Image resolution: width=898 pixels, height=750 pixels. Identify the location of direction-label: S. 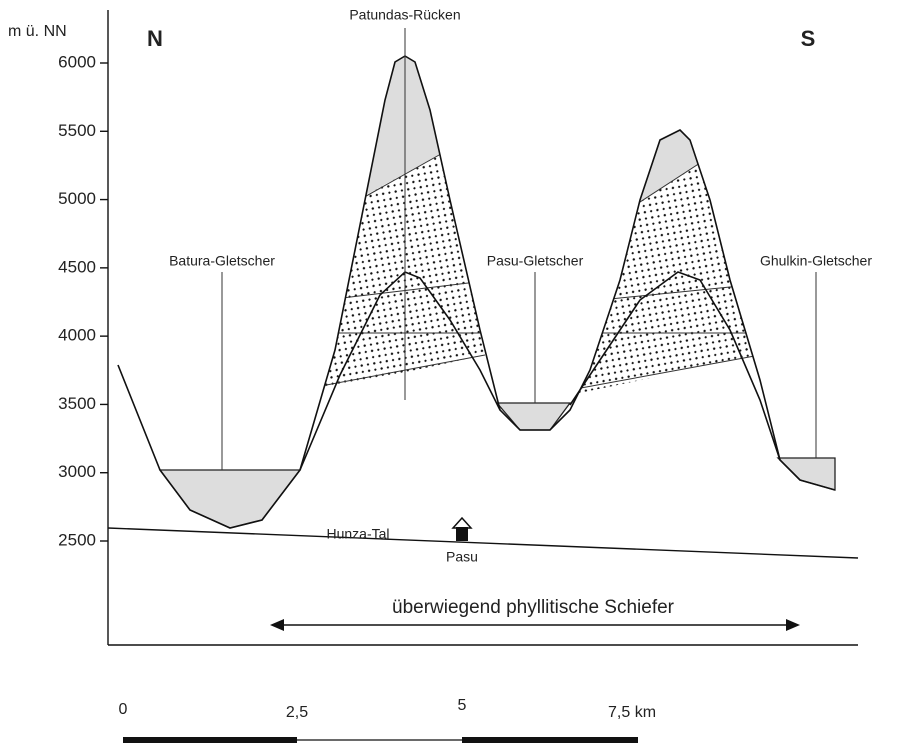
(808, 38).